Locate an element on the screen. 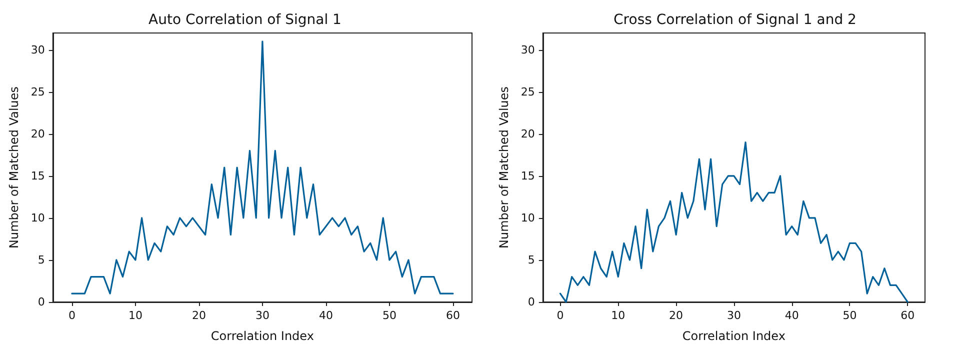 Image resolution: width=980 pixels, height=350 pixels. chart-title: Cross Correlation of Signal 1 and 2 is located at coordinates (735, 20).